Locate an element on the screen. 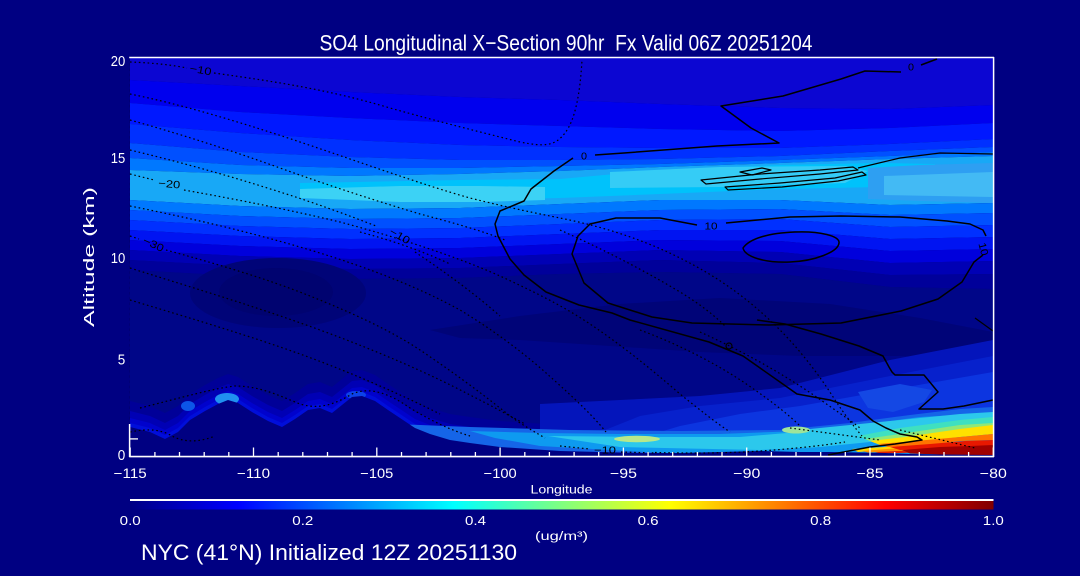  svg-text: 20 is located at coordinates (118, 62).